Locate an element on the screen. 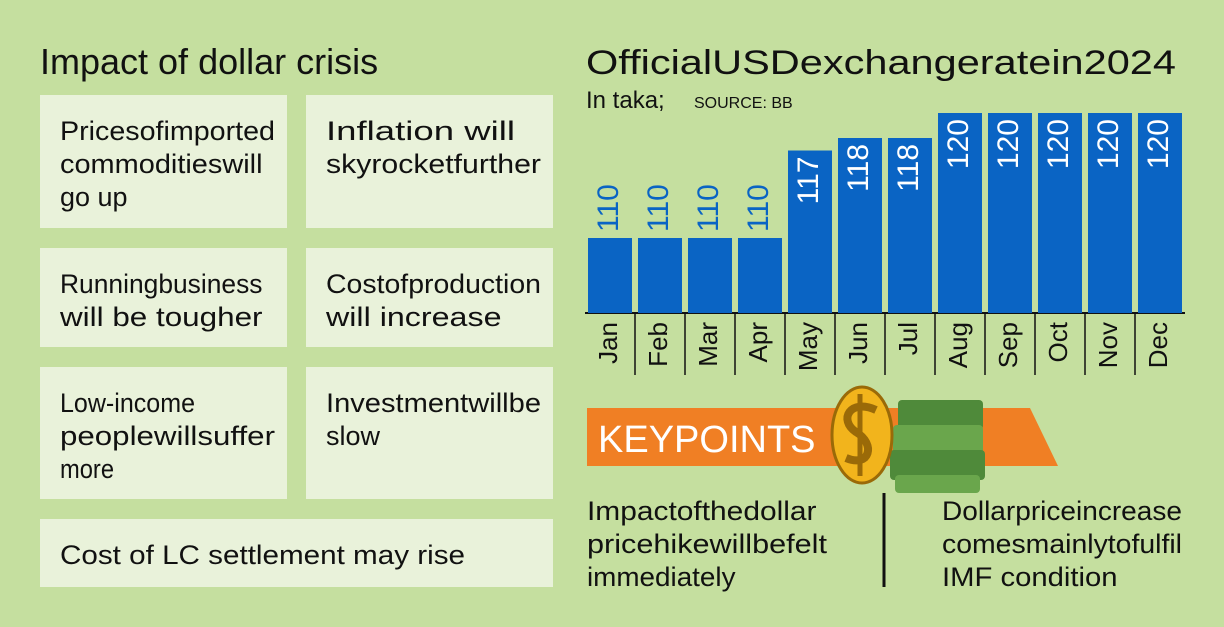 The width and height of the screenshot is (1224, 627). impact-text: Investmentwillbe is located at coordinates (433, 403).